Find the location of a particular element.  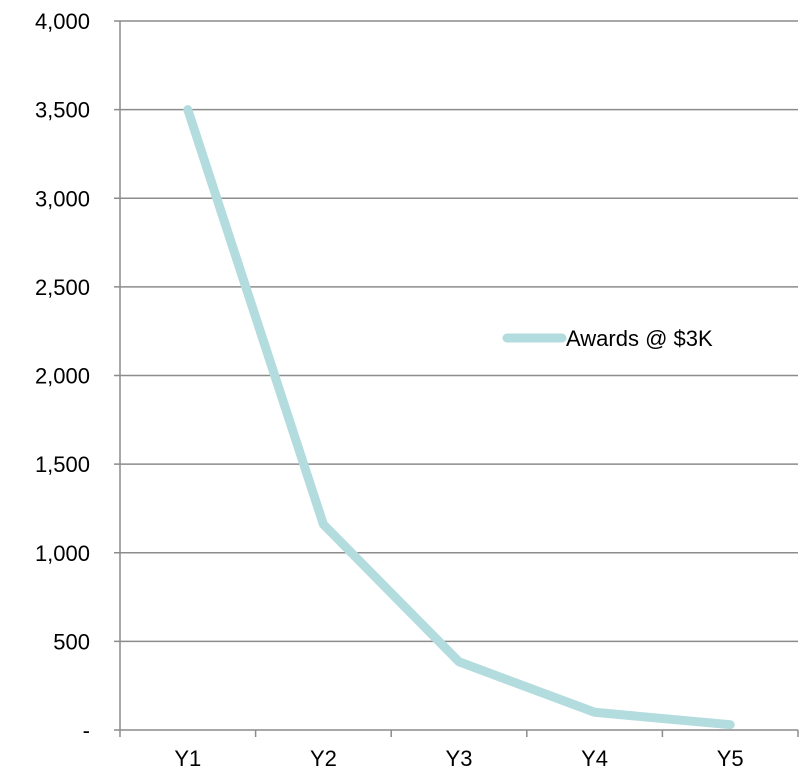

x-tick-label: Y3 is located at coordinates (459, 758).